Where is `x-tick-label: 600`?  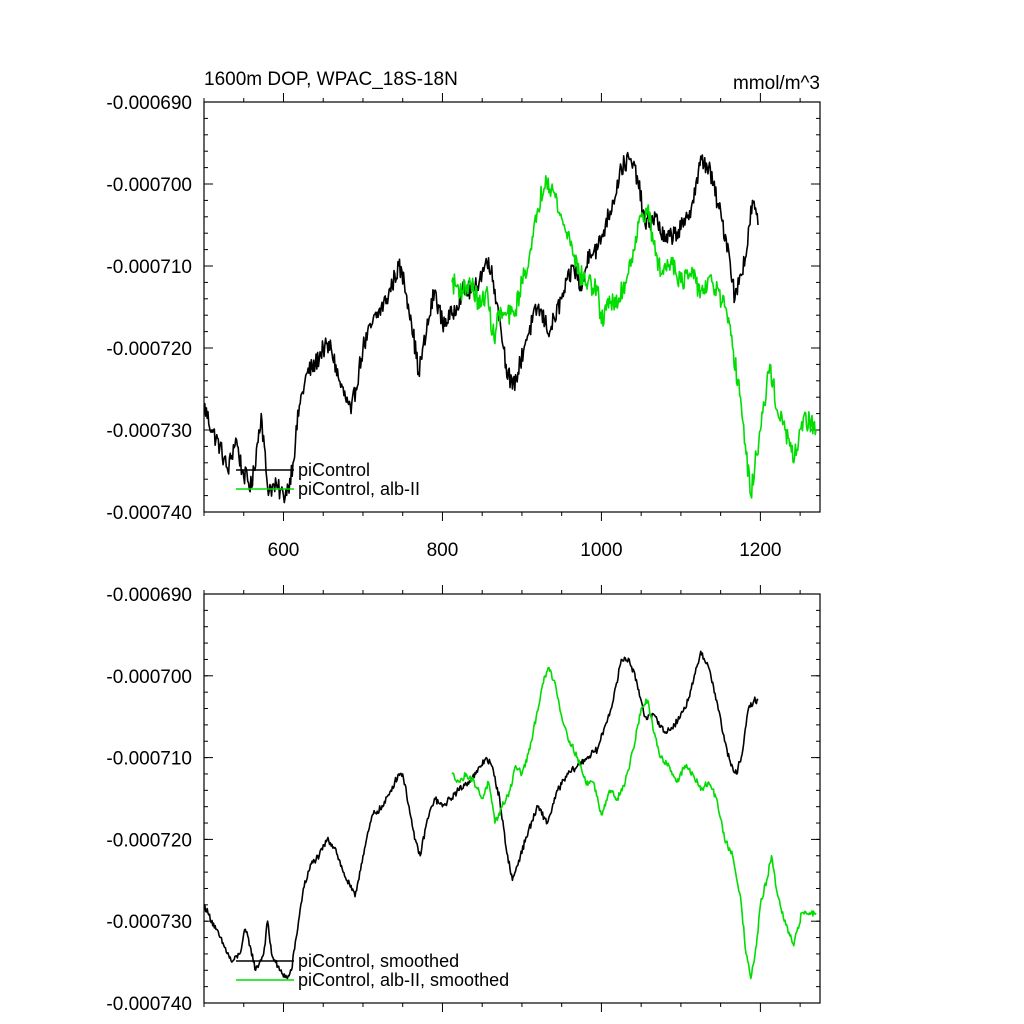
x-tick-label: 600 is located at coordinates (284, 550).